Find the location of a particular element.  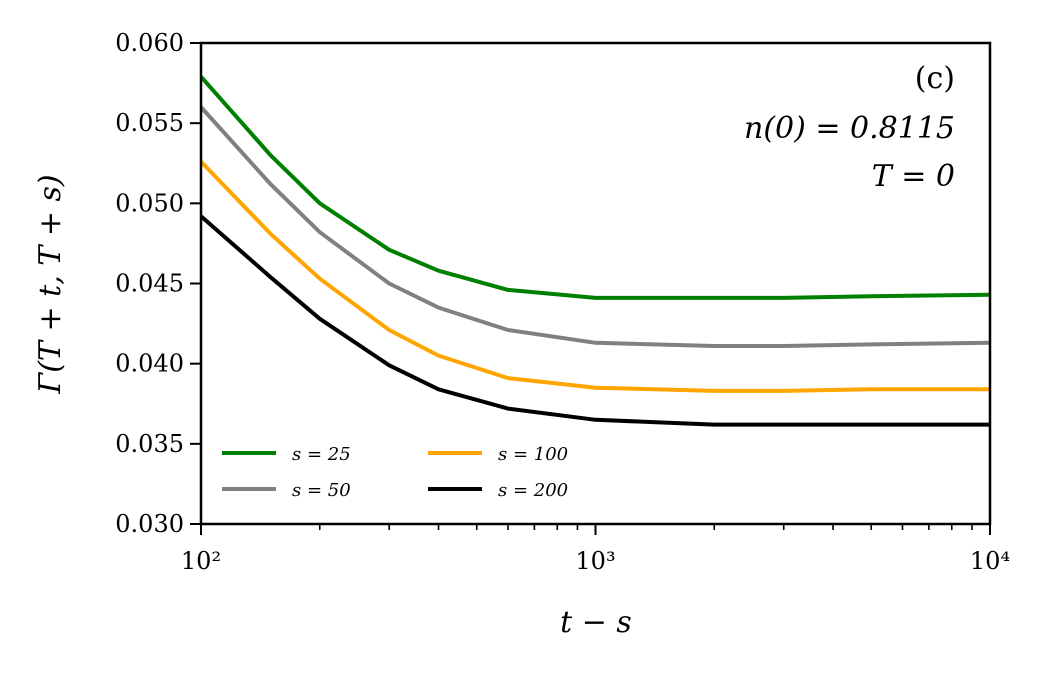

y-axis-label: Γ(T + t, T + s) is located at coordinates (50, 284).